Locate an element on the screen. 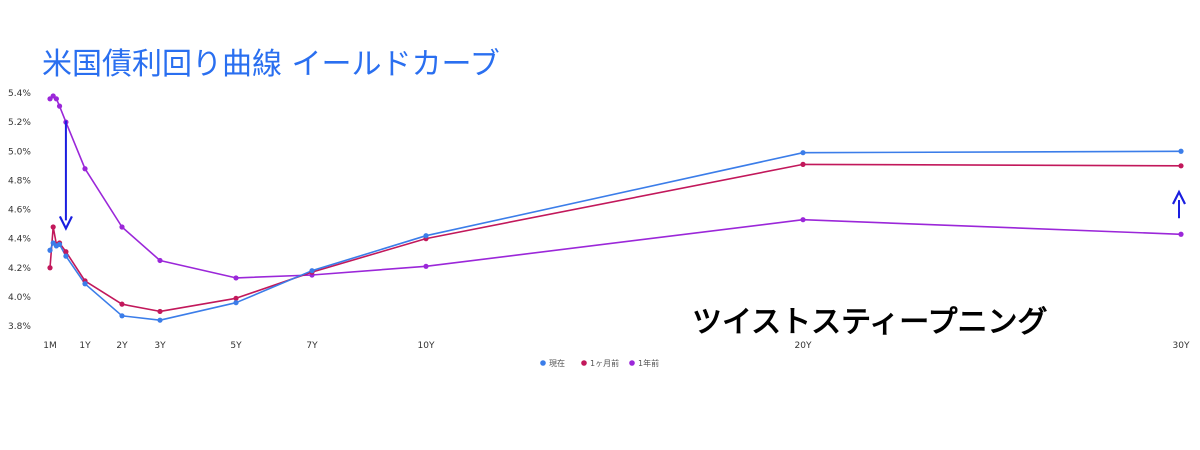 The width and height of the screenshot is (1200, 450). x-tick-label: 1Y is located at coordinates (85, 346).